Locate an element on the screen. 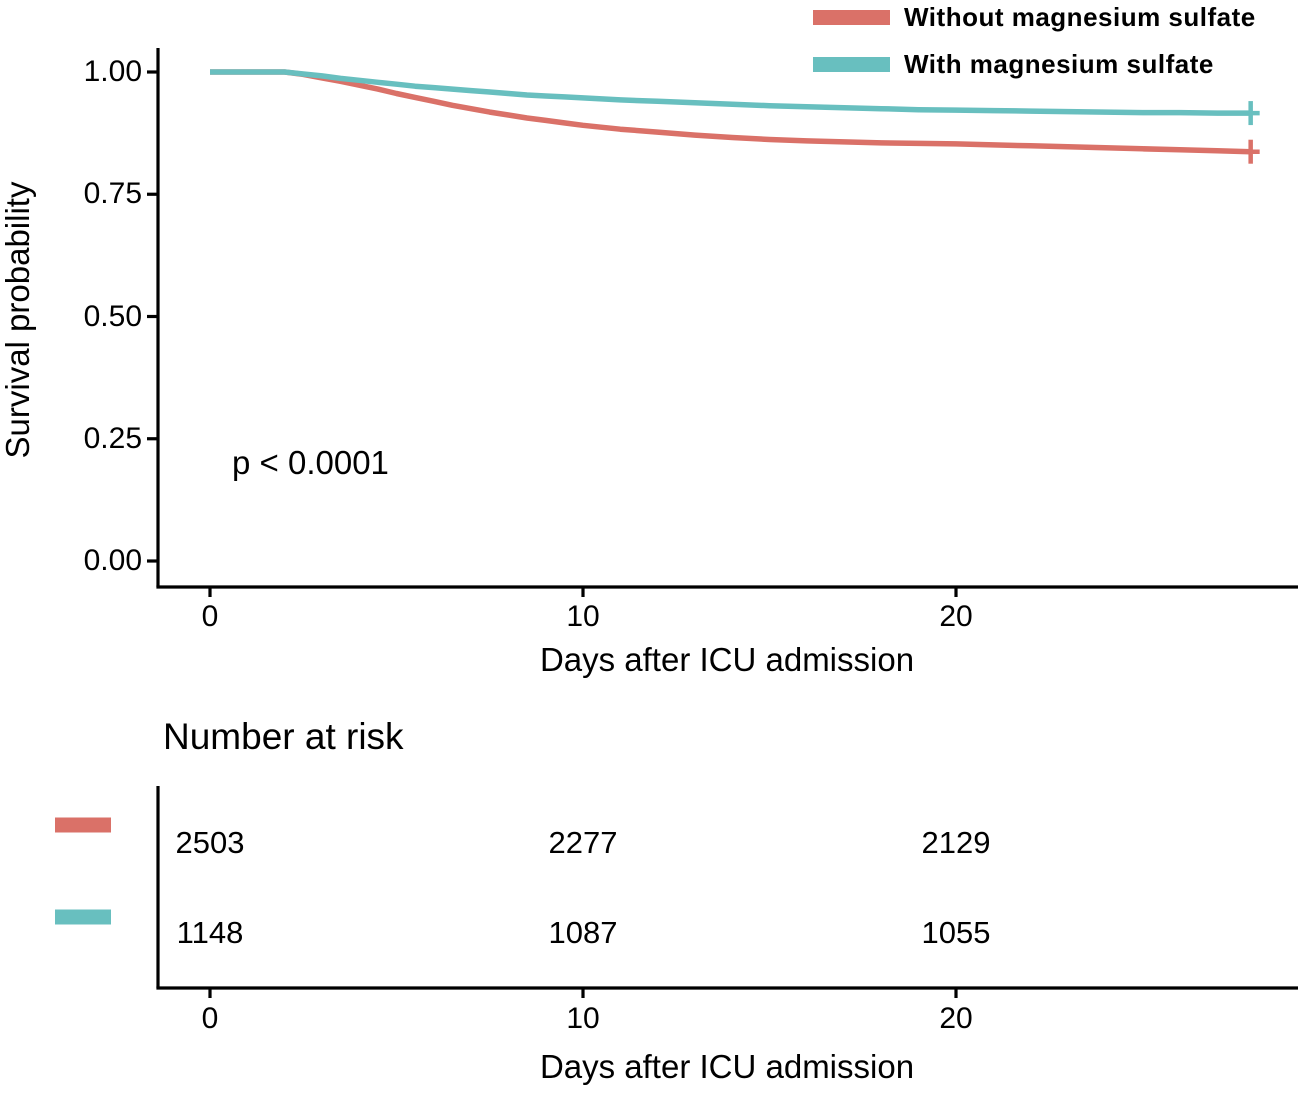 The width and height of the screenshot is (1306, 1097). risk-count-with-day10: 1087 is located at coordinates (583, 932).